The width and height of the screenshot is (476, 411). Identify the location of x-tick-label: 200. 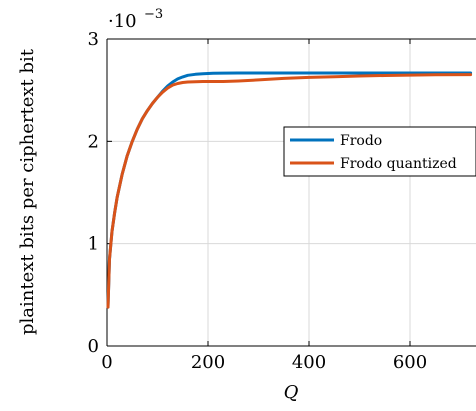
(208, 362).